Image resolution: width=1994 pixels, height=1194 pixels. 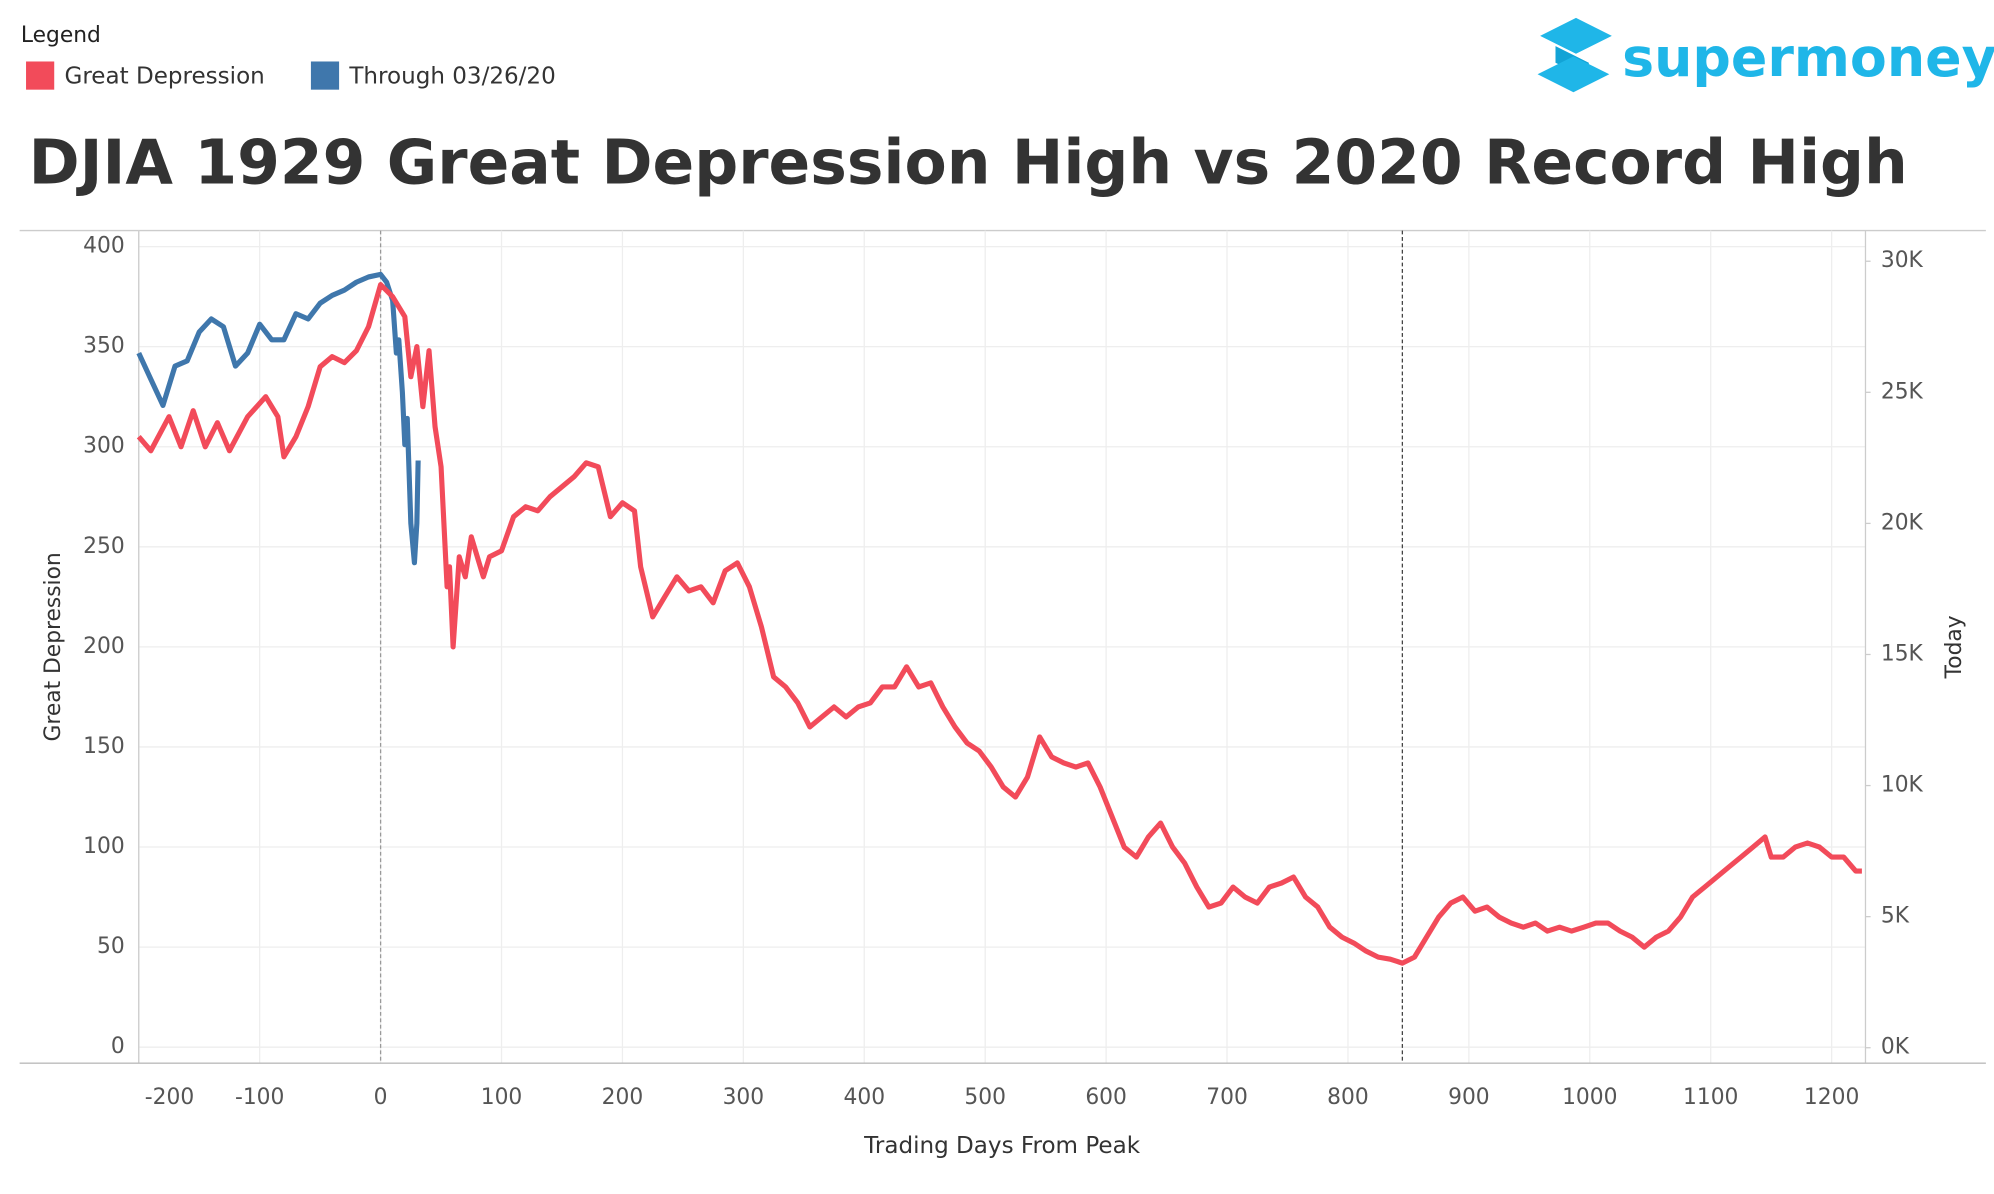 What do you see at coordinates (118, 1046) in the screenshot?
I see `y-tick-label: 0` at bounding box center [118, 1046].